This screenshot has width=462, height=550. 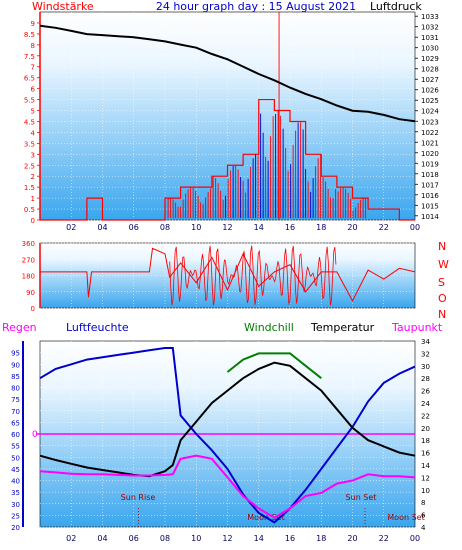 I want to click on temperature-tick-label: 10, so click(x=425, y=491).